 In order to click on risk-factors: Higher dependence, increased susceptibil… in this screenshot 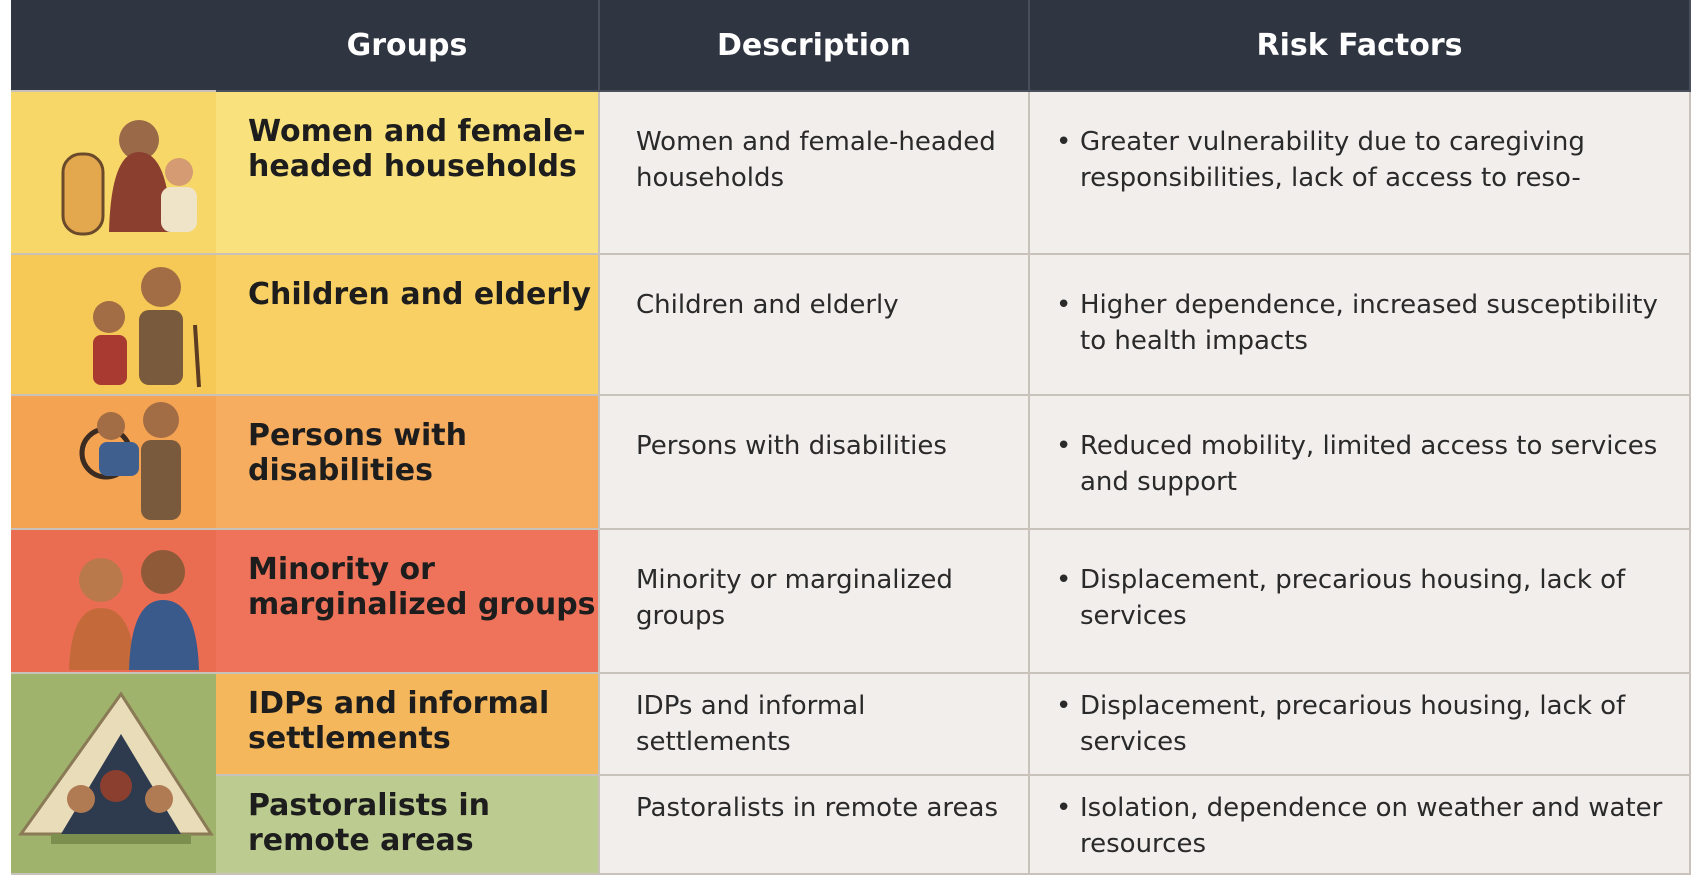, I will do `click(1360, 325)`.